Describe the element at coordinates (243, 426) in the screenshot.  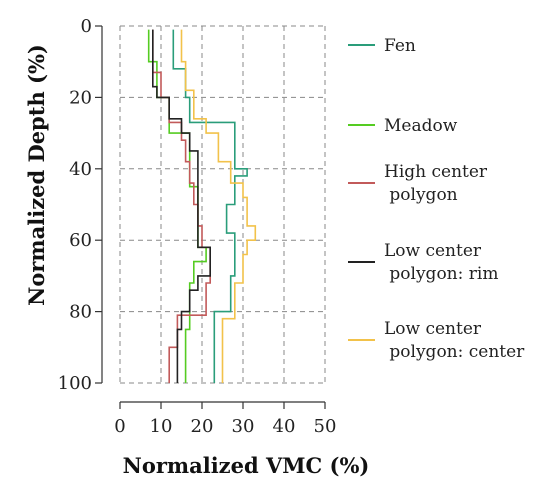
I see `x-tick-label: 30` at that location.